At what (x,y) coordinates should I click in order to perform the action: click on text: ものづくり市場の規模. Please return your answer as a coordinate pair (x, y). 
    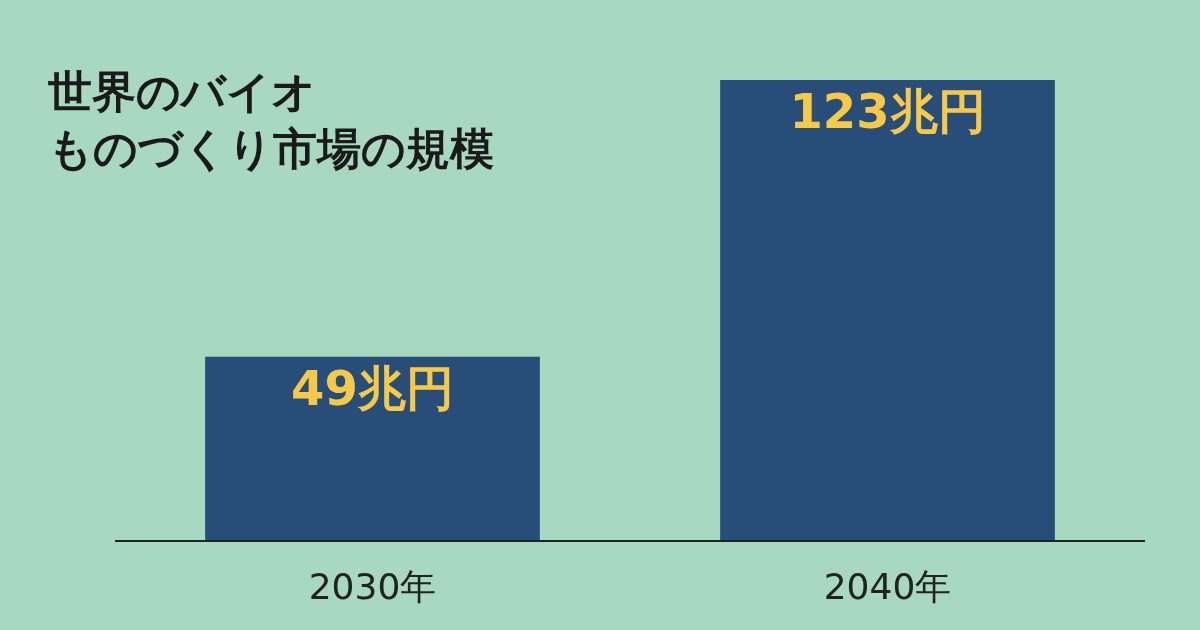
    Looking at the image, I should click on (271, 149).